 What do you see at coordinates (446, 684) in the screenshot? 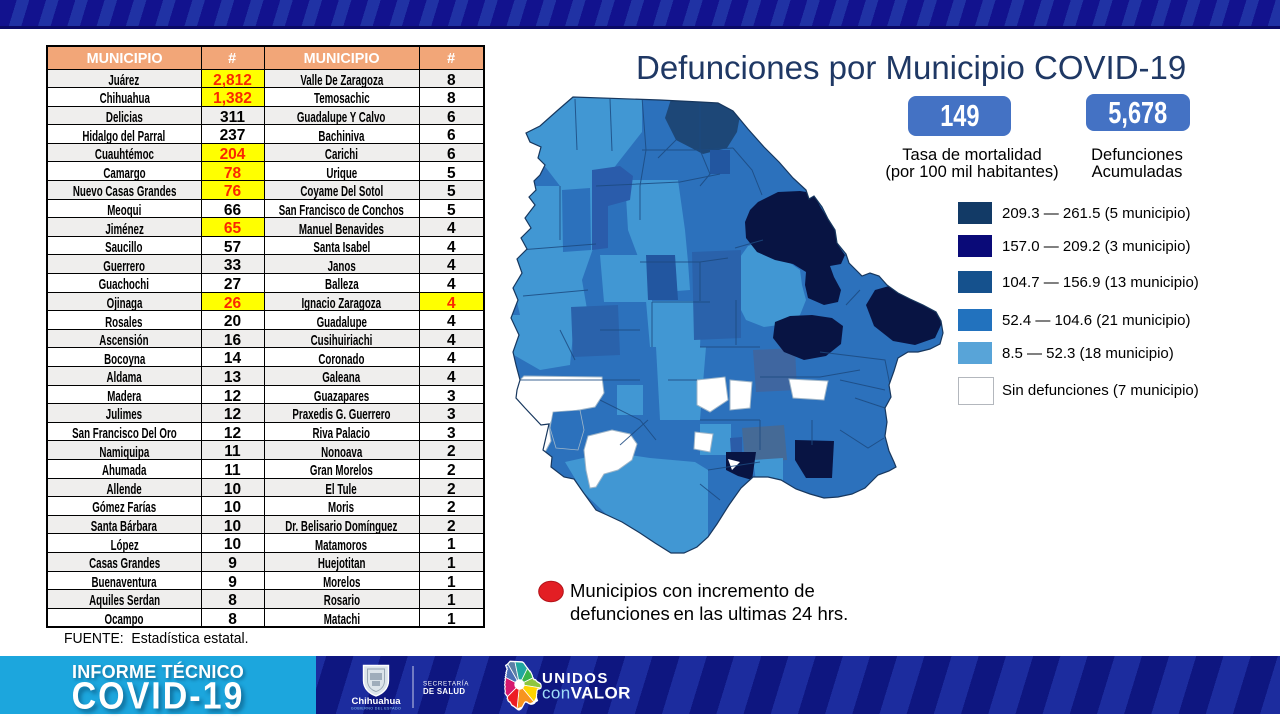
I see `svg-text: SECRETARÍA` at bounding box center [446, 684].